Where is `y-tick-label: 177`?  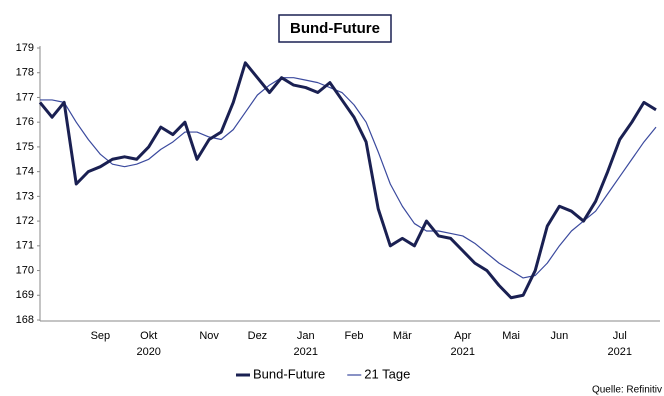 y-tick-label: 177 is located at coordinates (25, 97).